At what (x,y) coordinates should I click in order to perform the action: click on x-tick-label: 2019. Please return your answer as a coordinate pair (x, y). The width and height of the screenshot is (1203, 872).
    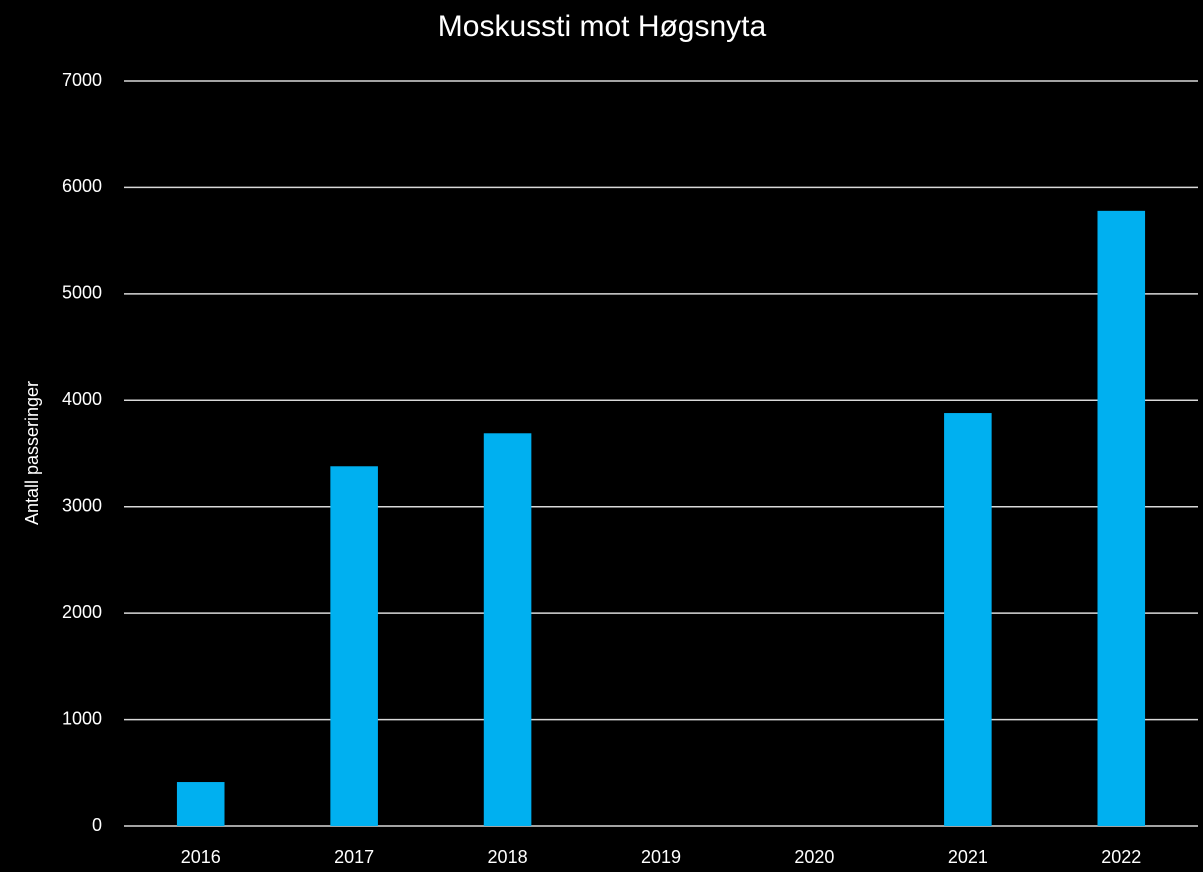
    Looking at the image, I should click on (661, 857).